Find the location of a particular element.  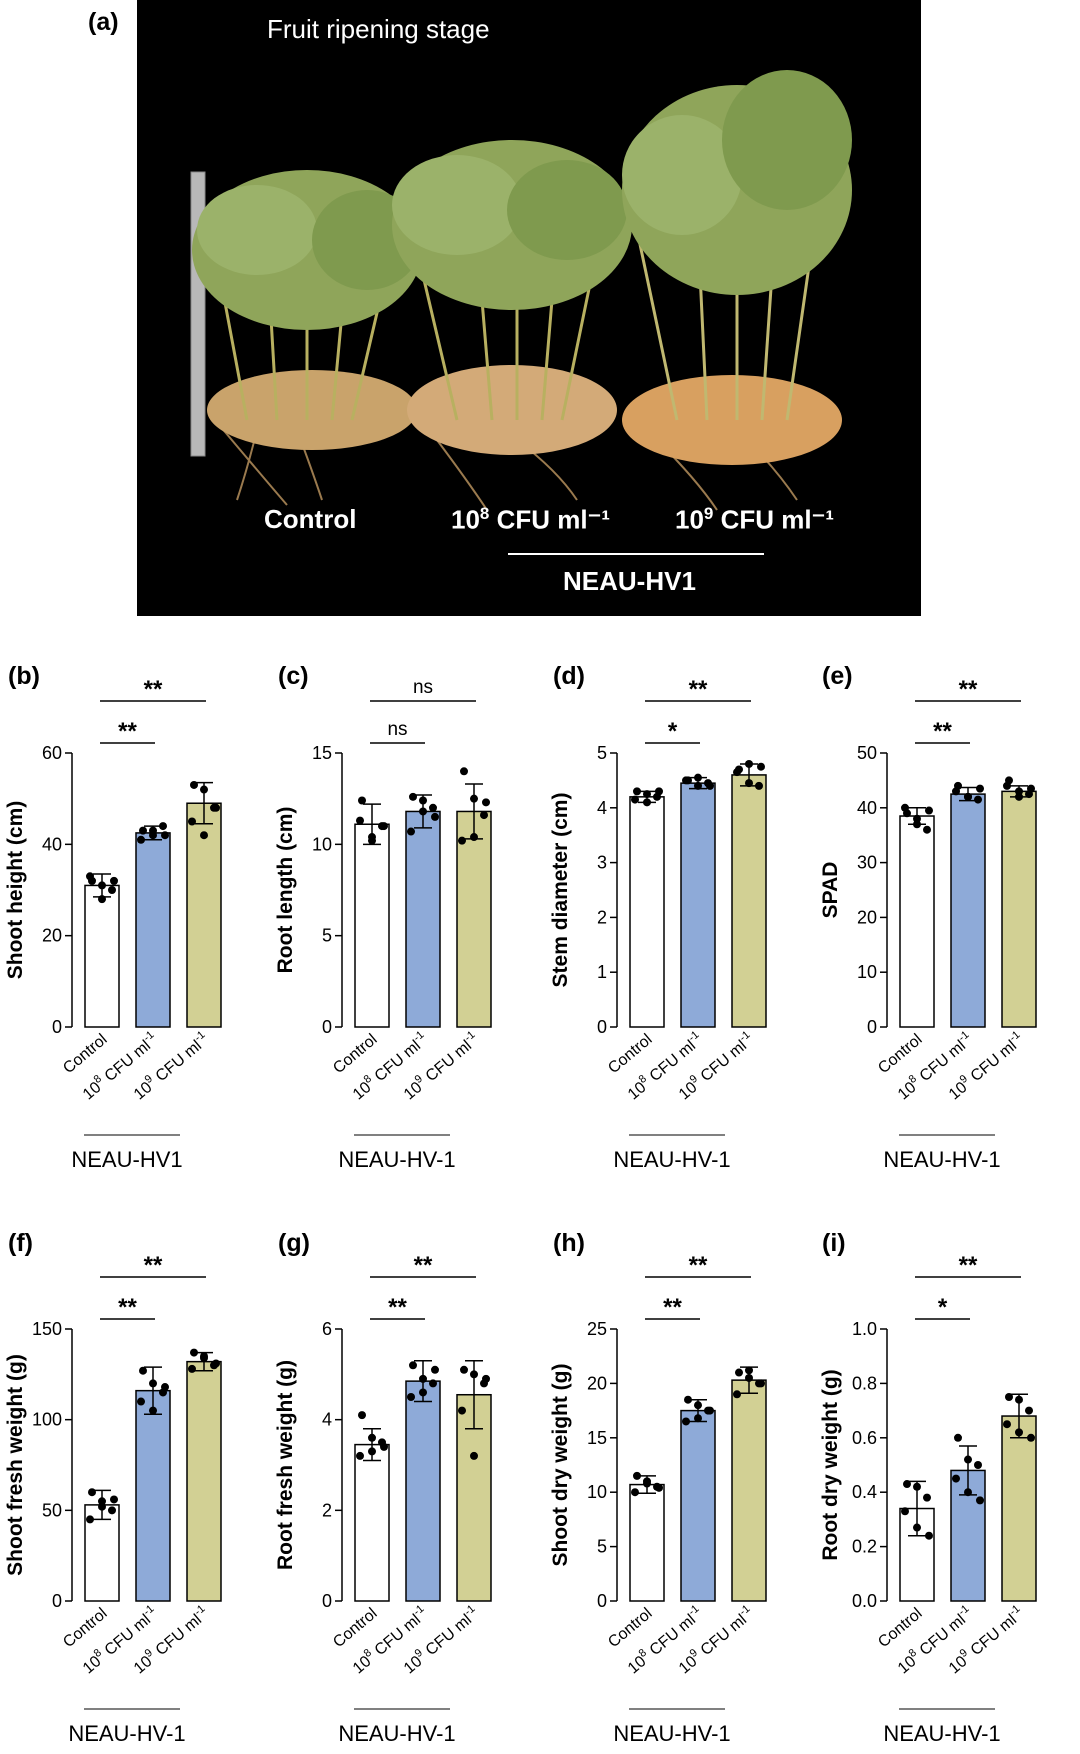

panel-f-label: (f) is located at coordinates (20, 1243).